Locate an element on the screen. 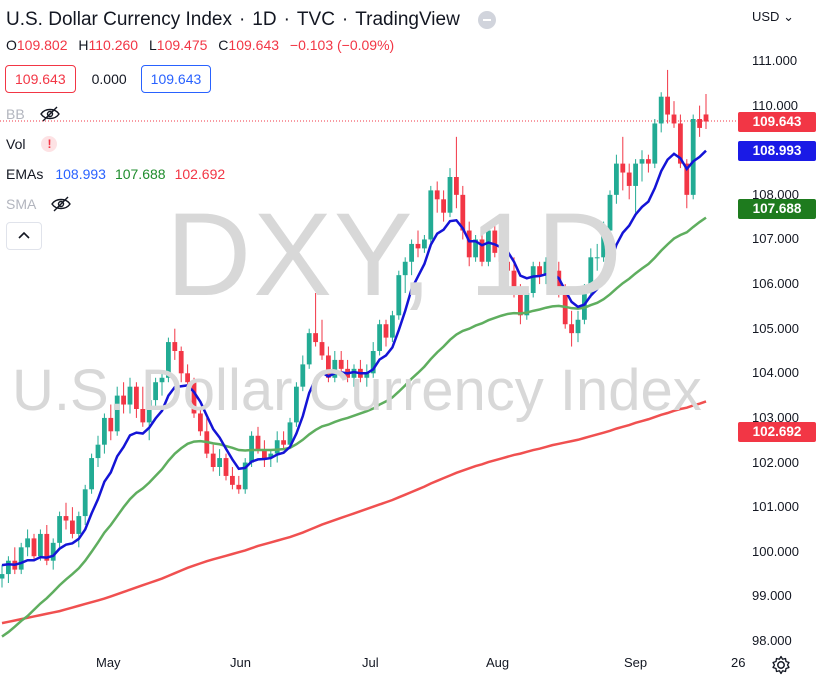  warning-icon: ! is located at coordinates (49, 144).